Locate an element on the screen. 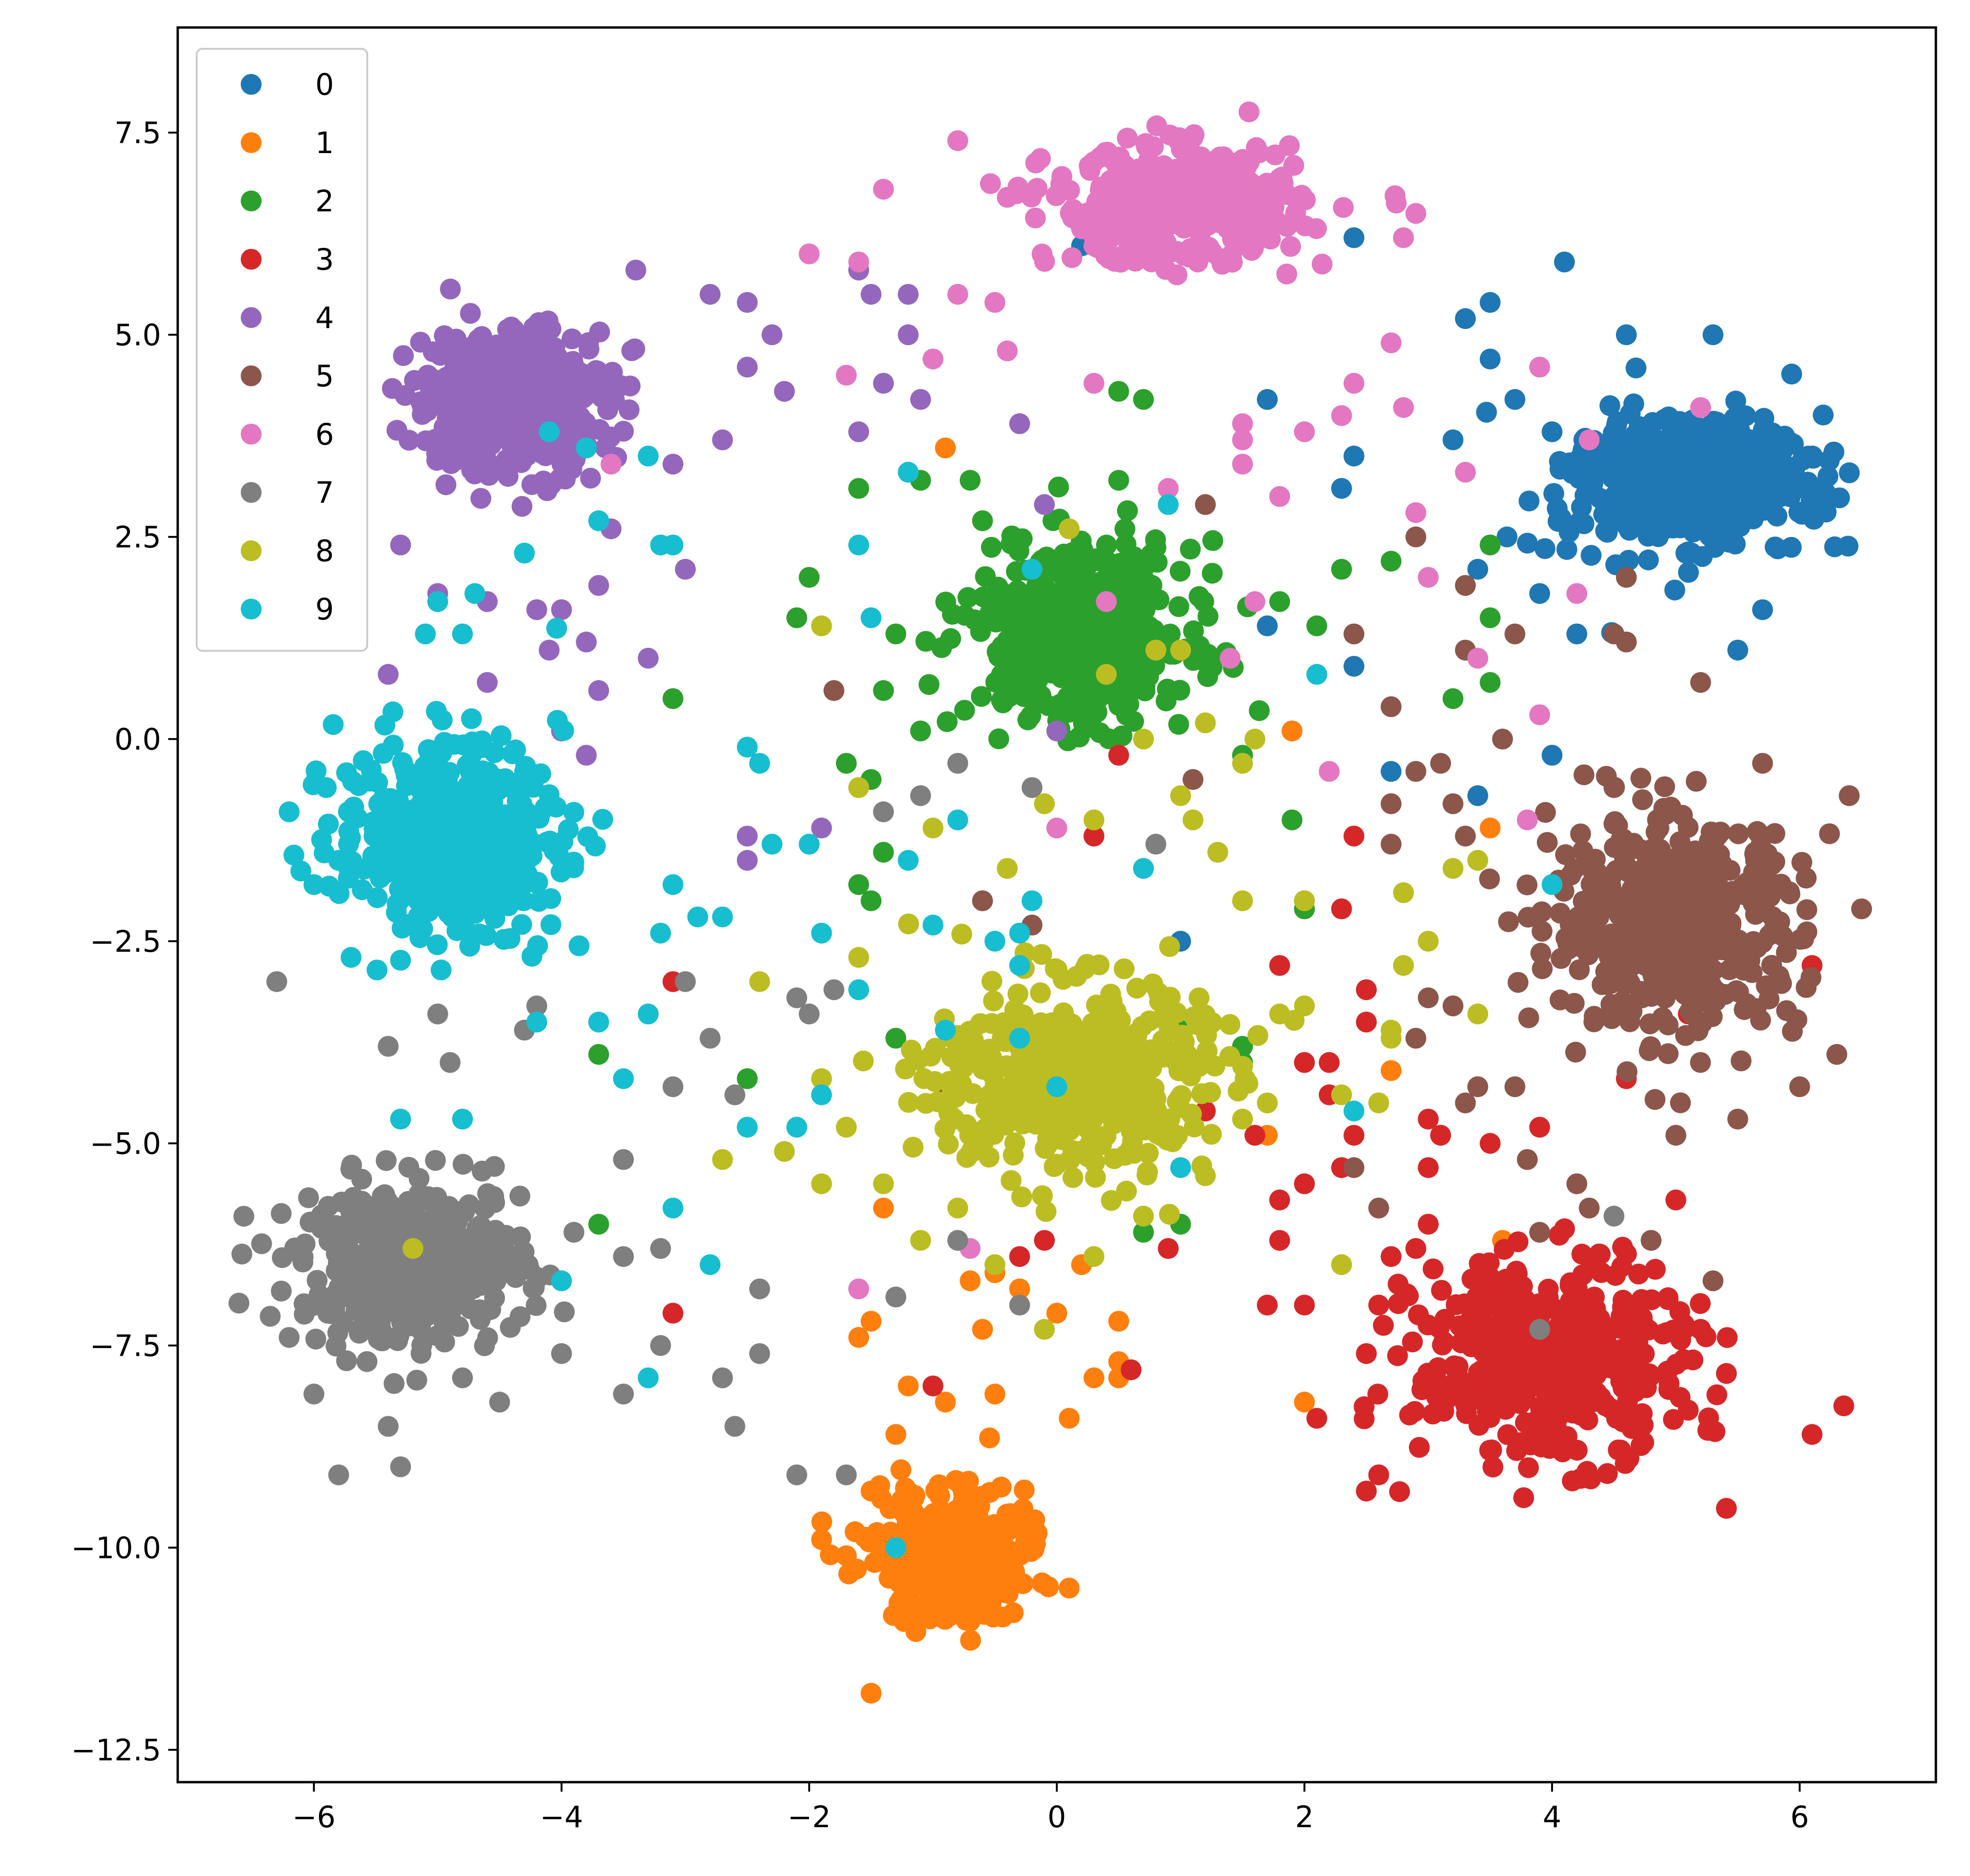 The height and width of the screenshot is (1876, 1970). y-tick-label: 5.0 is located at coordinates (137, 335).